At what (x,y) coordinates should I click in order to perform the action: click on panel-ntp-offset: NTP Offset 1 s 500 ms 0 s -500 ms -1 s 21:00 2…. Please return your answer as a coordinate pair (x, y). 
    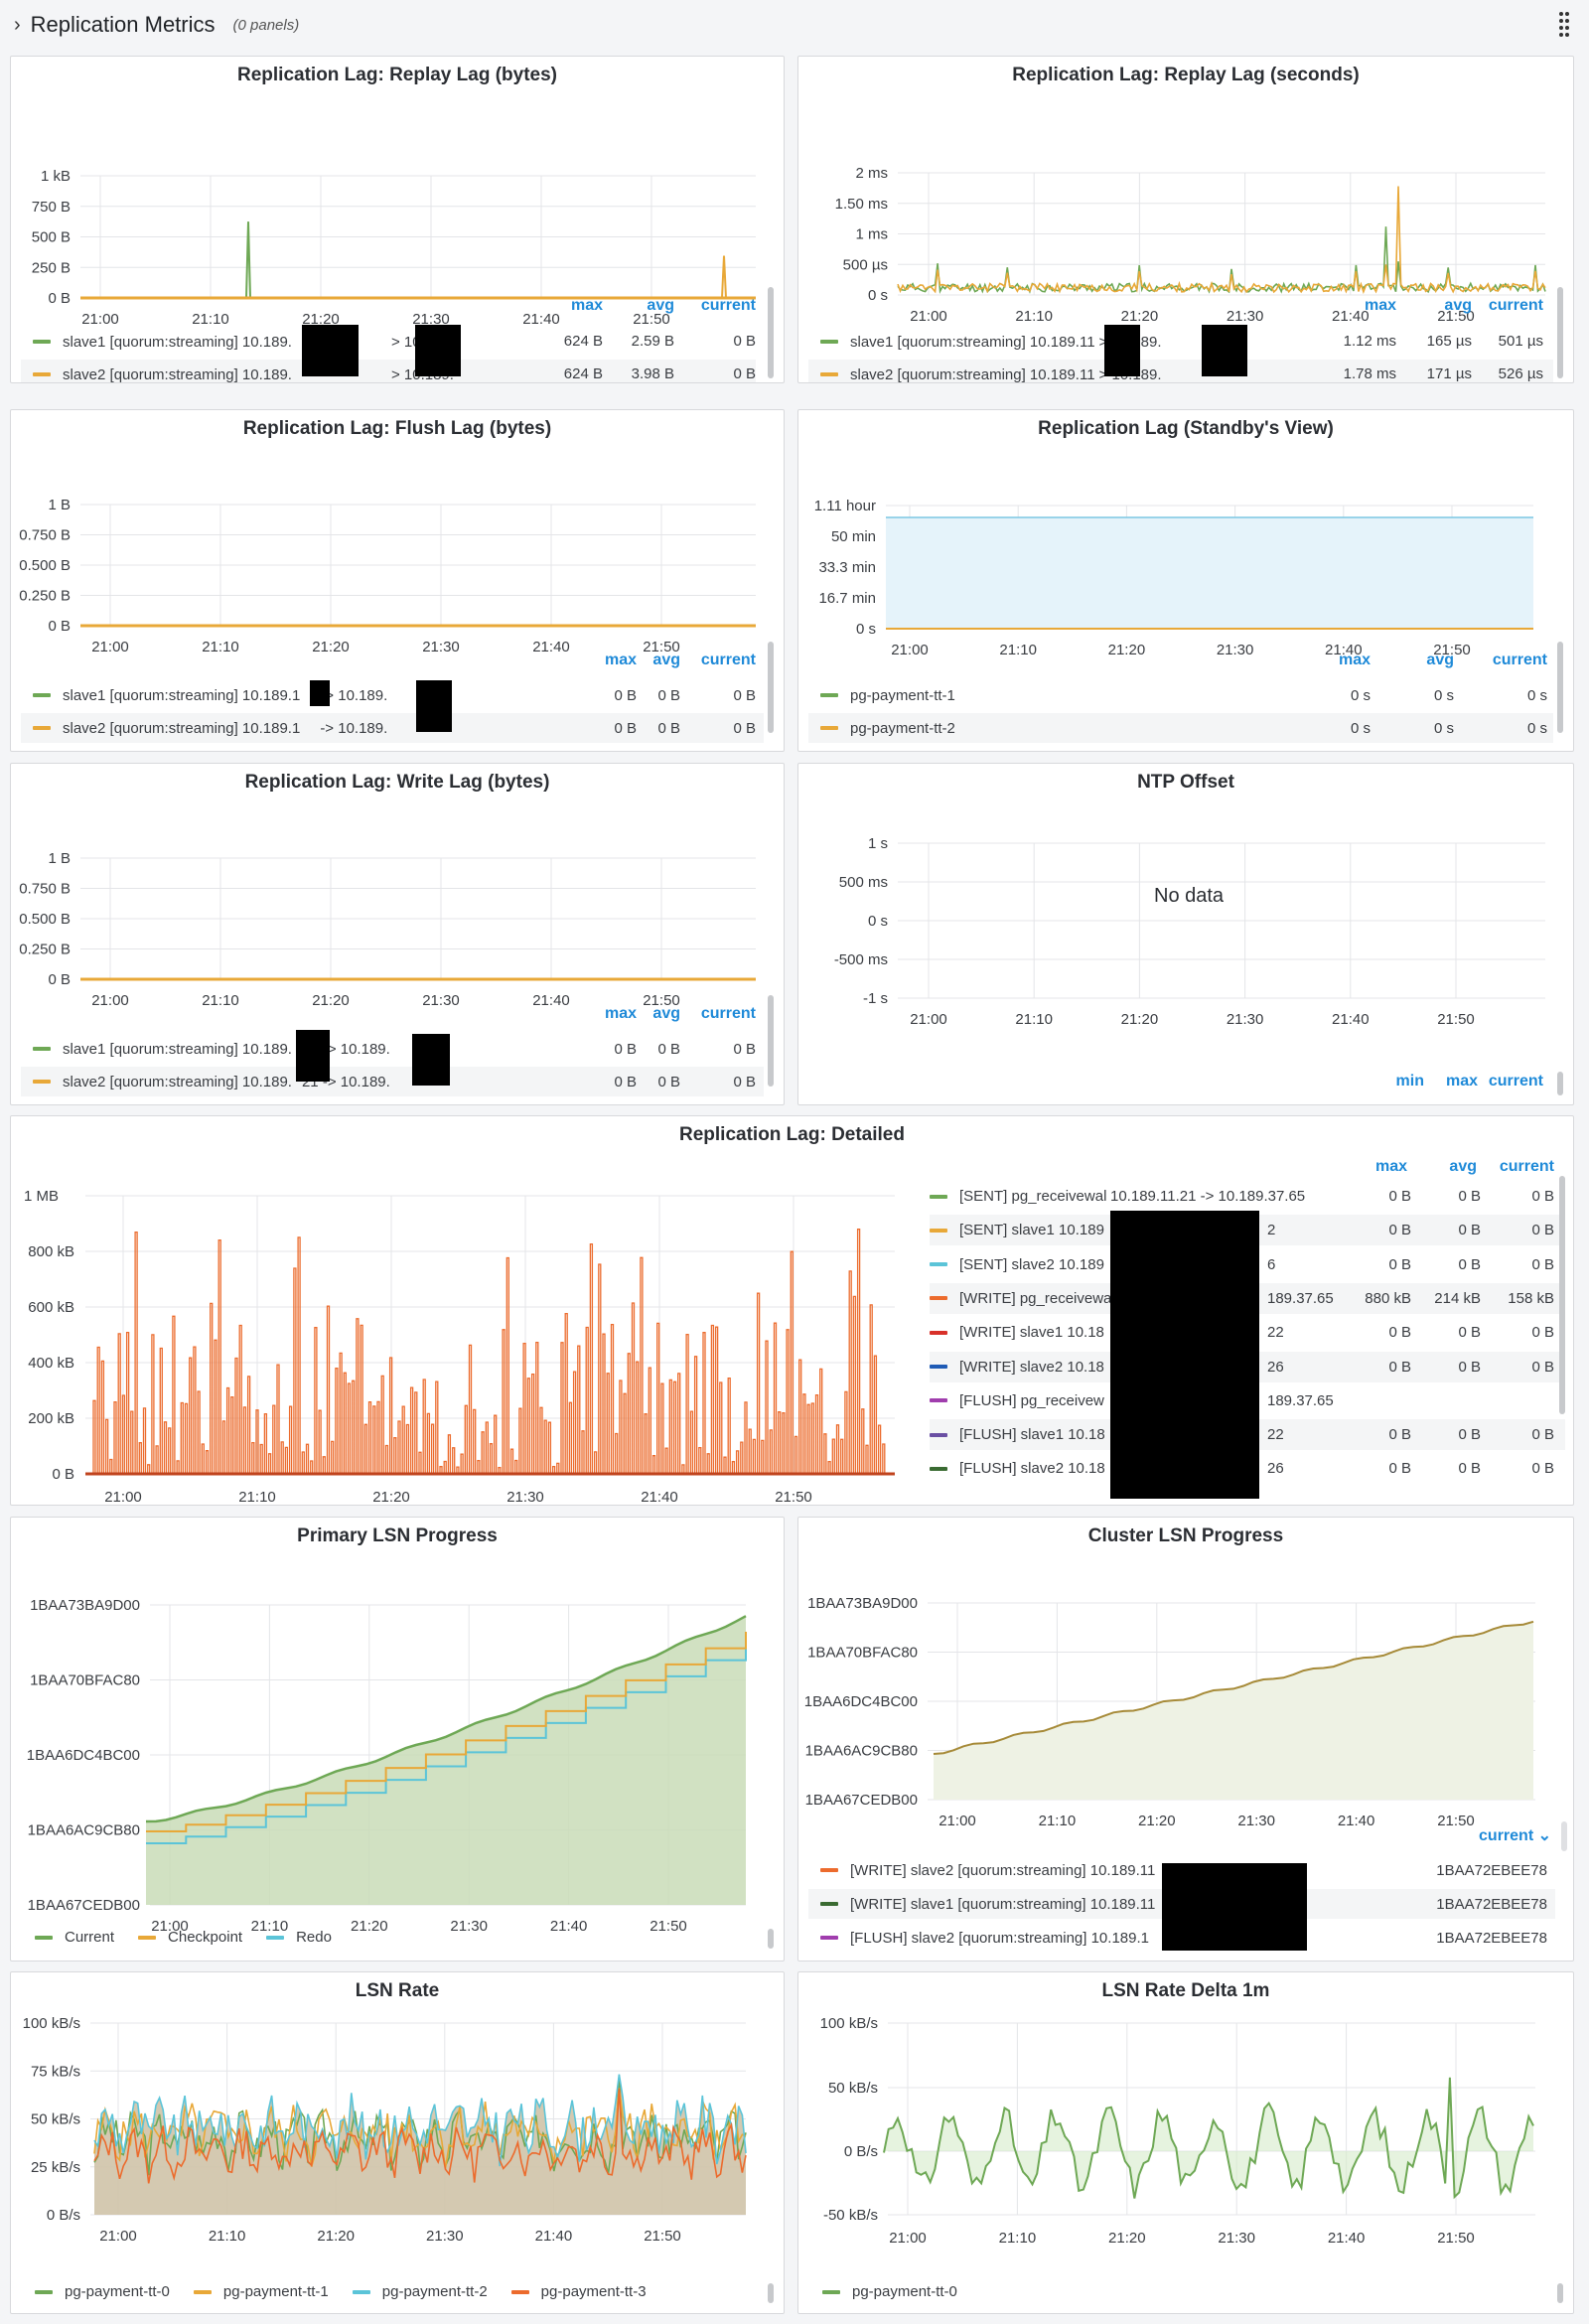
    Looking at the image, I should click on (1185, 934).